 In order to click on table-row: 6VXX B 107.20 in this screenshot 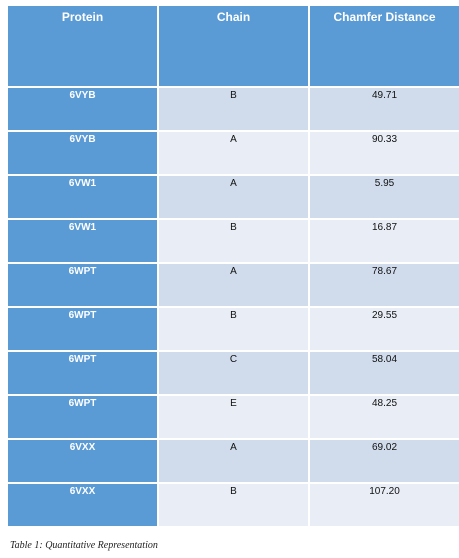, I will do `click(233, 505)`.